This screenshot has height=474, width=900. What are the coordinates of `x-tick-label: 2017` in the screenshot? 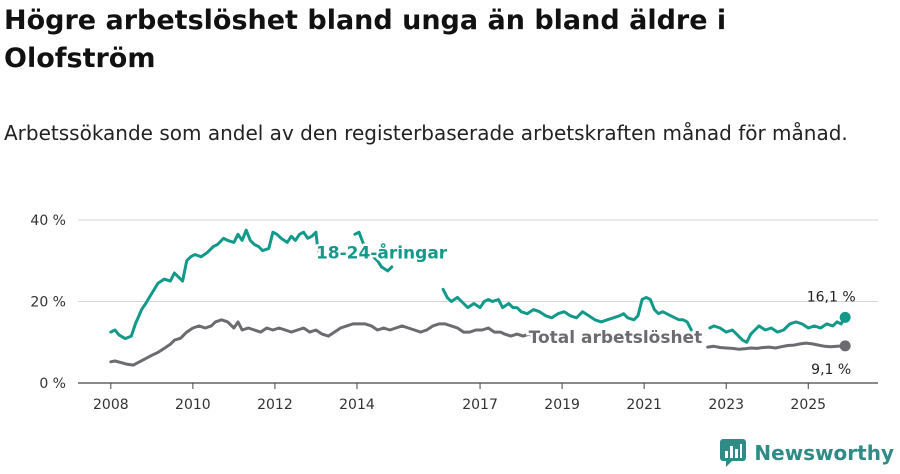 It's located at (480, 405).